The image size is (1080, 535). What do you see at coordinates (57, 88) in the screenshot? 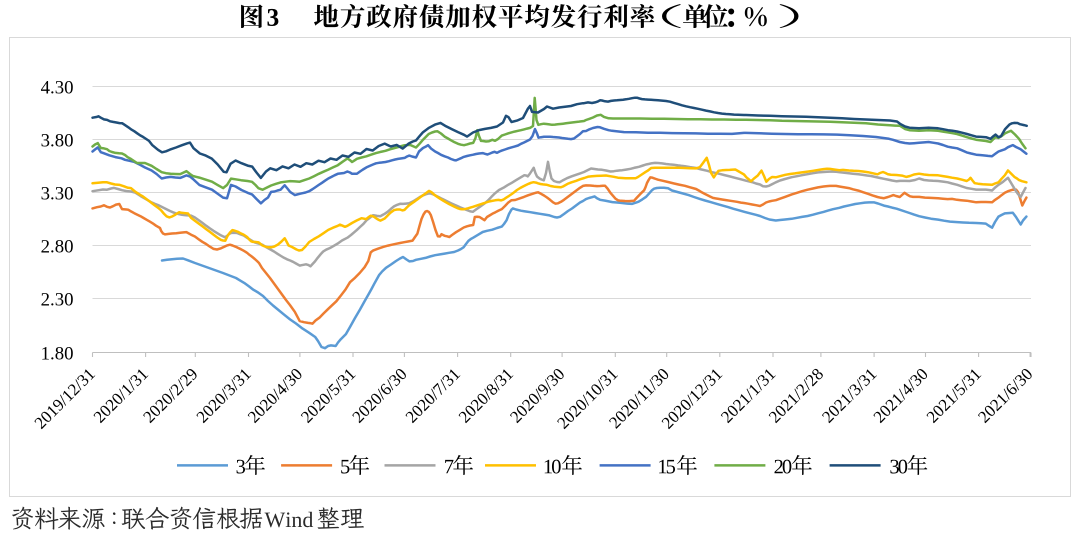
I see `svg-text: 4.30` at bounding box center [57, 88].